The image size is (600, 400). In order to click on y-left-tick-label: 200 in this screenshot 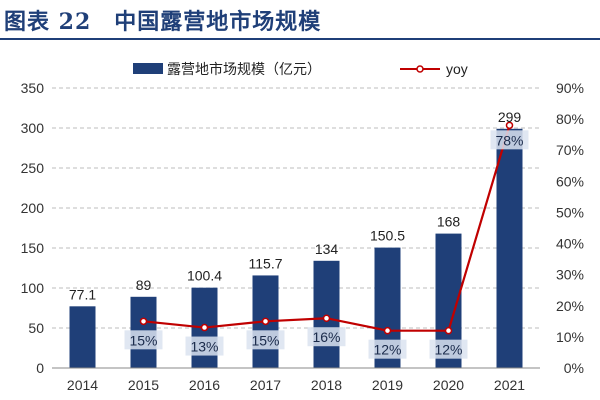, I will do `click(33, 208)`.